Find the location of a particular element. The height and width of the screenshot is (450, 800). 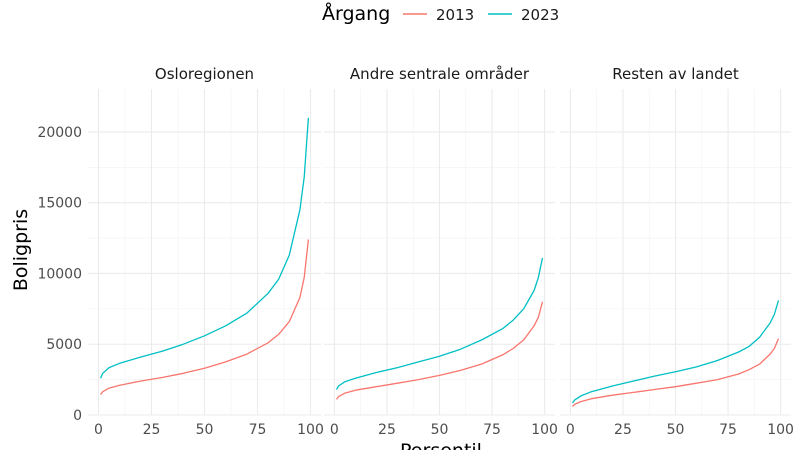

panel-title: Resten av landet is located at coordinates (675, 74).